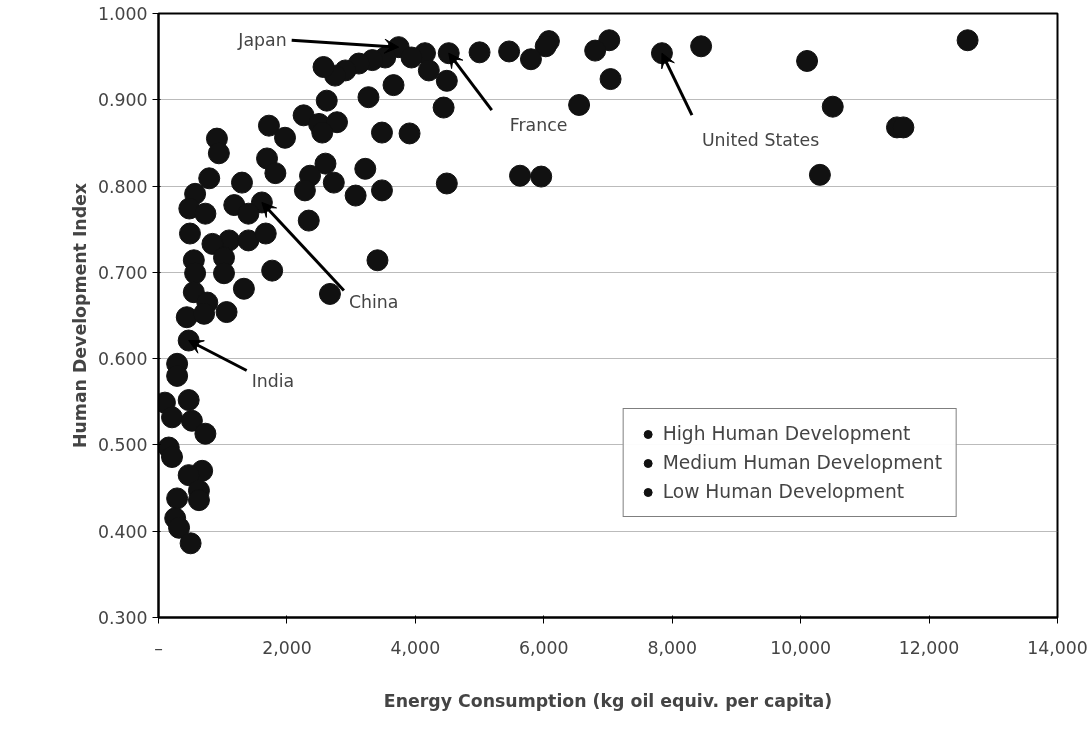 This screenshot has width=1090, height=729. What do you see at coordinates (122, 14) in the screenshot?
I see `y-tick-label: 1.000` at bounding box center [122, 14].